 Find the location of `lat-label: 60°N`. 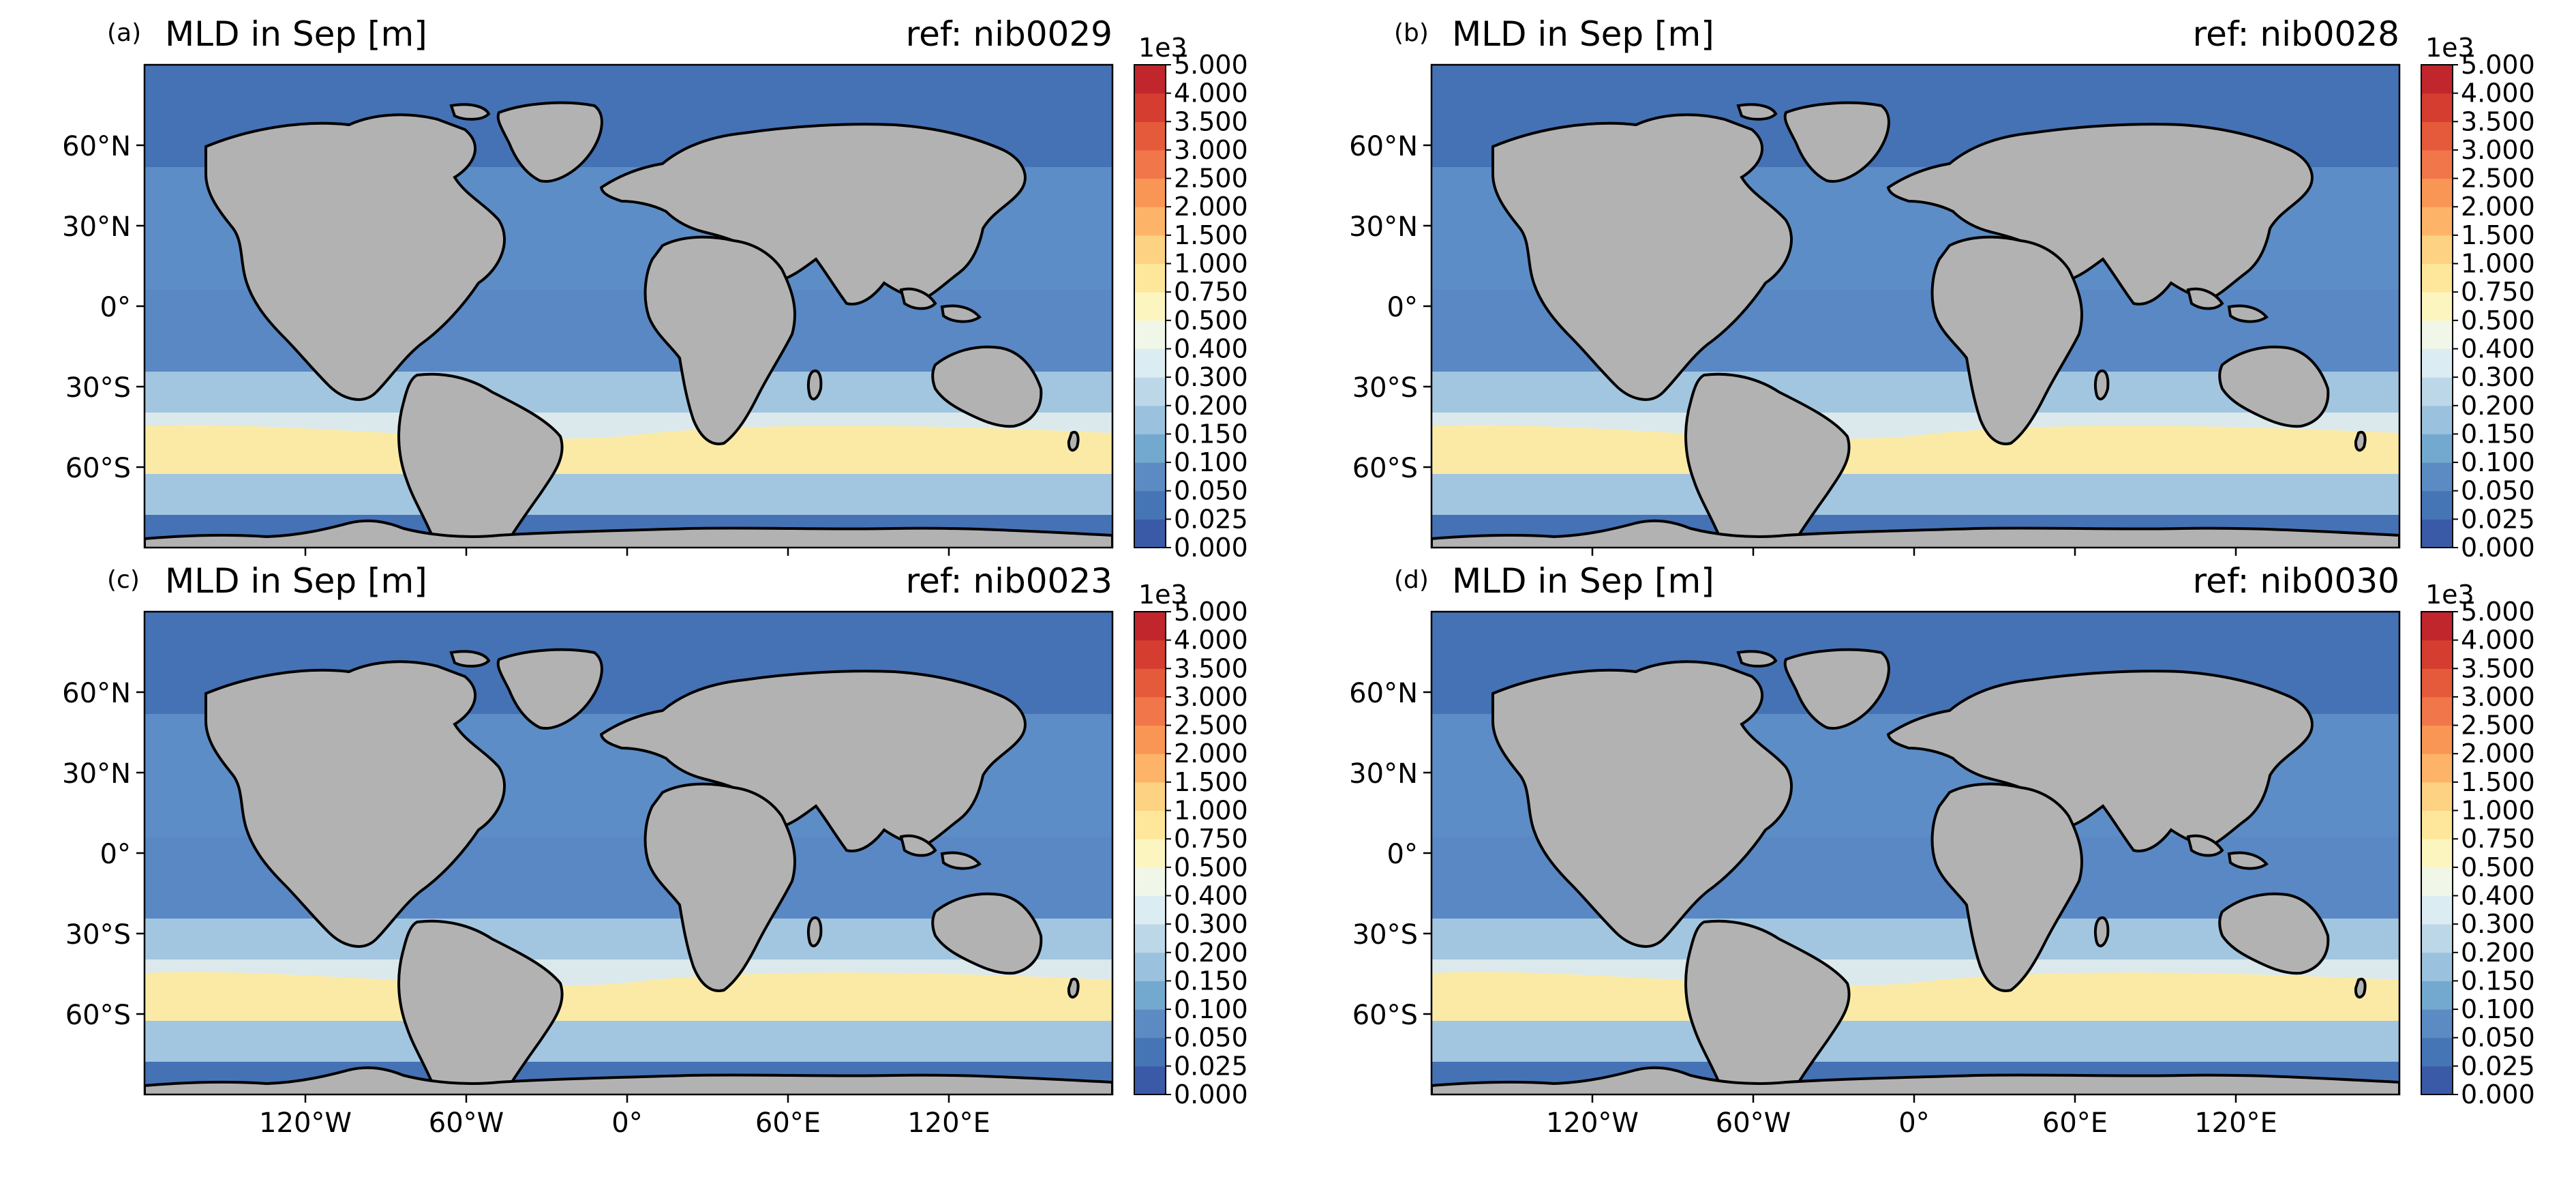

lat-label: 60°N is located at coordinates (96, 693).